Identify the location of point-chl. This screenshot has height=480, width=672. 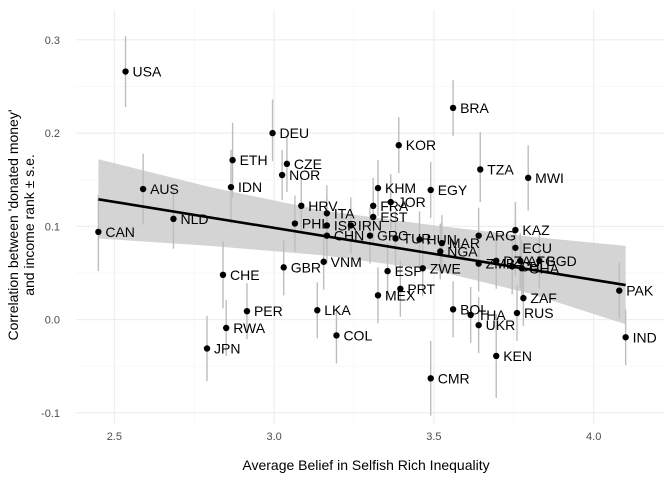
(512, 266).